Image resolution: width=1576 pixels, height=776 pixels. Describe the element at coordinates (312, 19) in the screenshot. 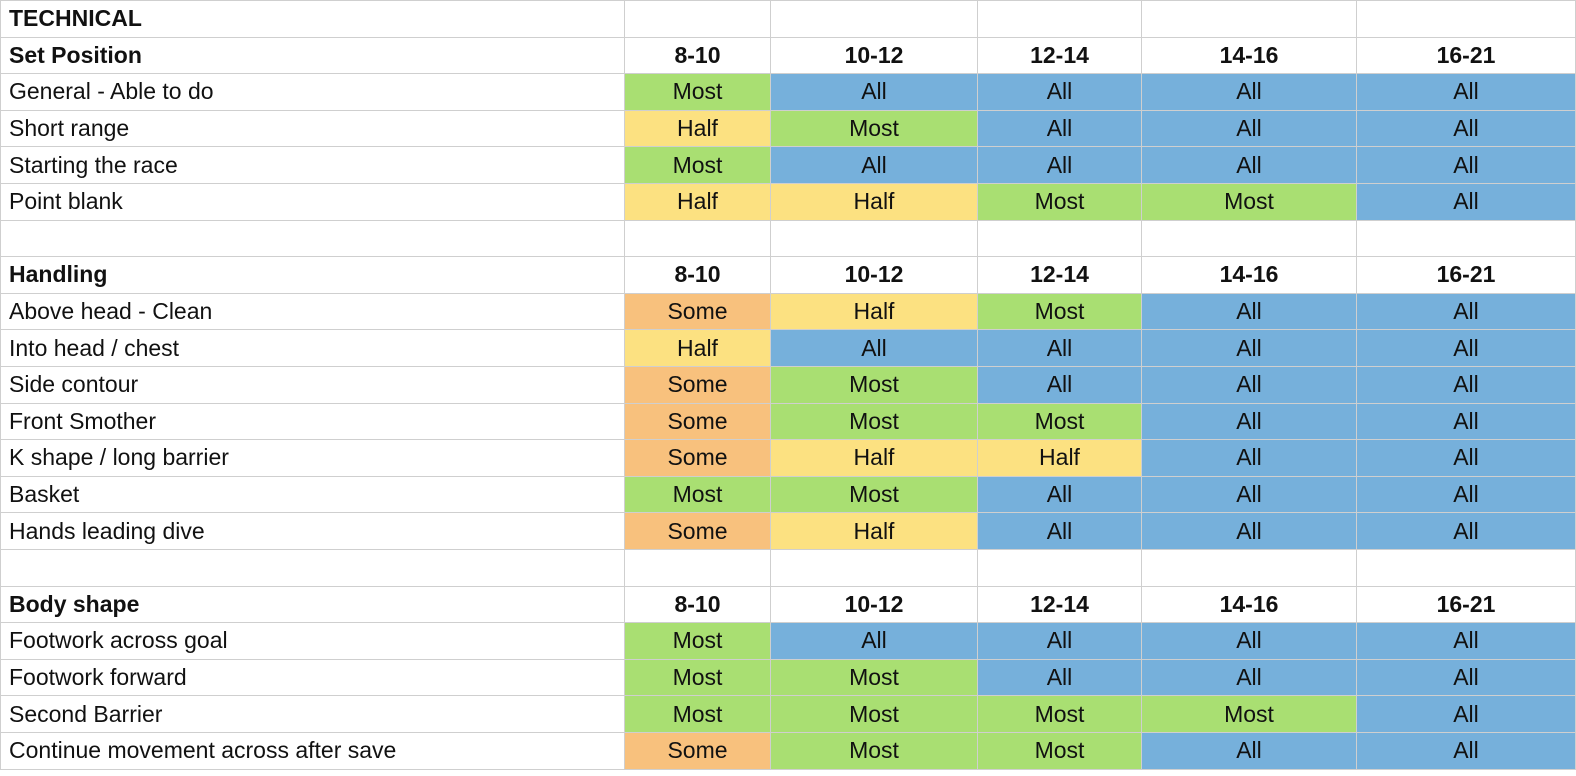

I see `sheet-title: TECHNICAL` at that location.